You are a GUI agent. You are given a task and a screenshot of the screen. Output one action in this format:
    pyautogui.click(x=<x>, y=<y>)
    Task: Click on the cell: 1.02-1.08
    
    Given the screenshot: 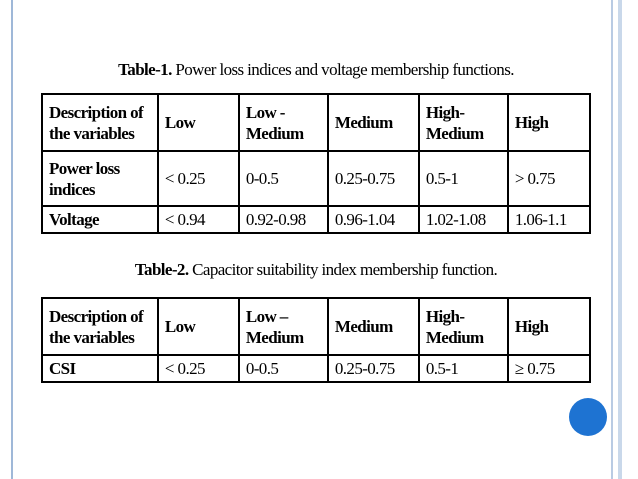 What is the action you would take?
    pyautogui.click(x=463, y=219)
    